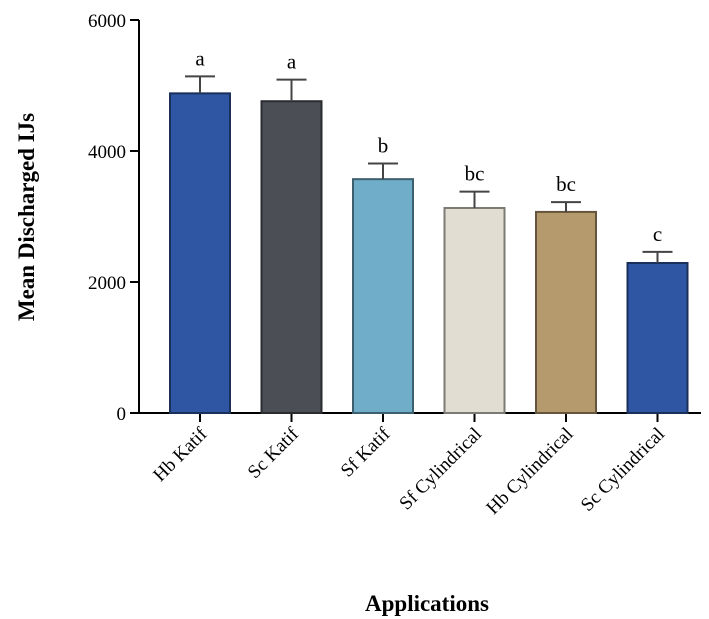 The width and height of the screenshot is (709, 619). I want to click on category-label: Sc Cylindrical, so click(623, 470).